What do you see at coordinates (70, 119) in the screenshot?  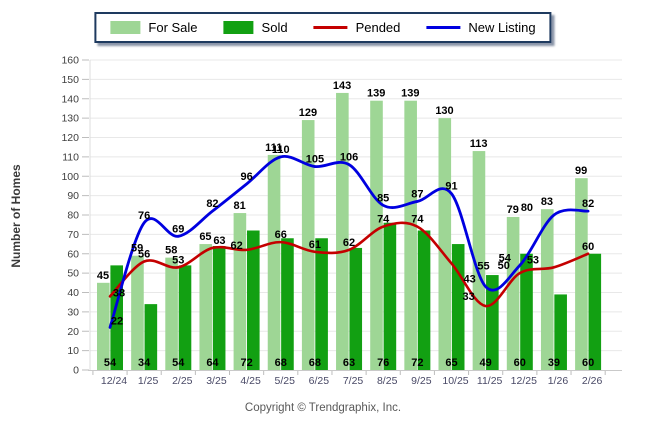 I see `y-tick-label: 130` at bounding box center [70, 119].